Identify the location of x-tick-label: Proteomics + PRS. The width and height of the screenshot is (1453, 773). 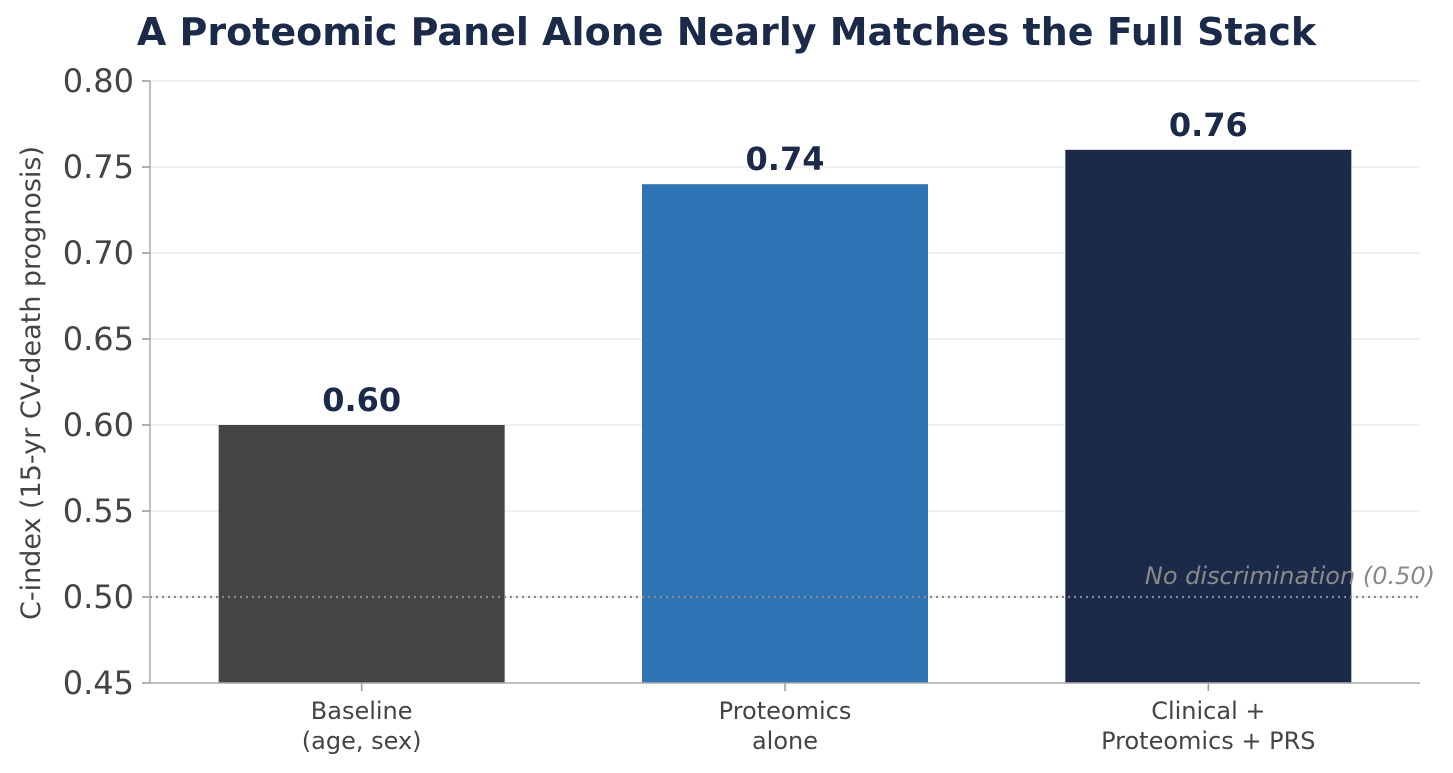
(1208, 741).